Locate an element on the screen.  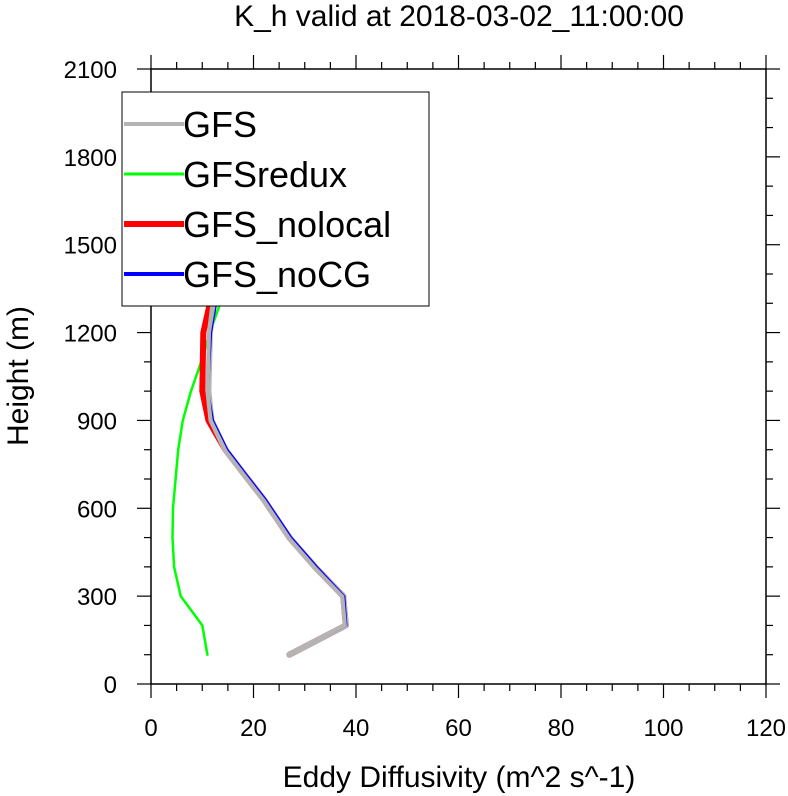
legend-label-gfsredux: GFSredux is located at coordinates (265, 174).